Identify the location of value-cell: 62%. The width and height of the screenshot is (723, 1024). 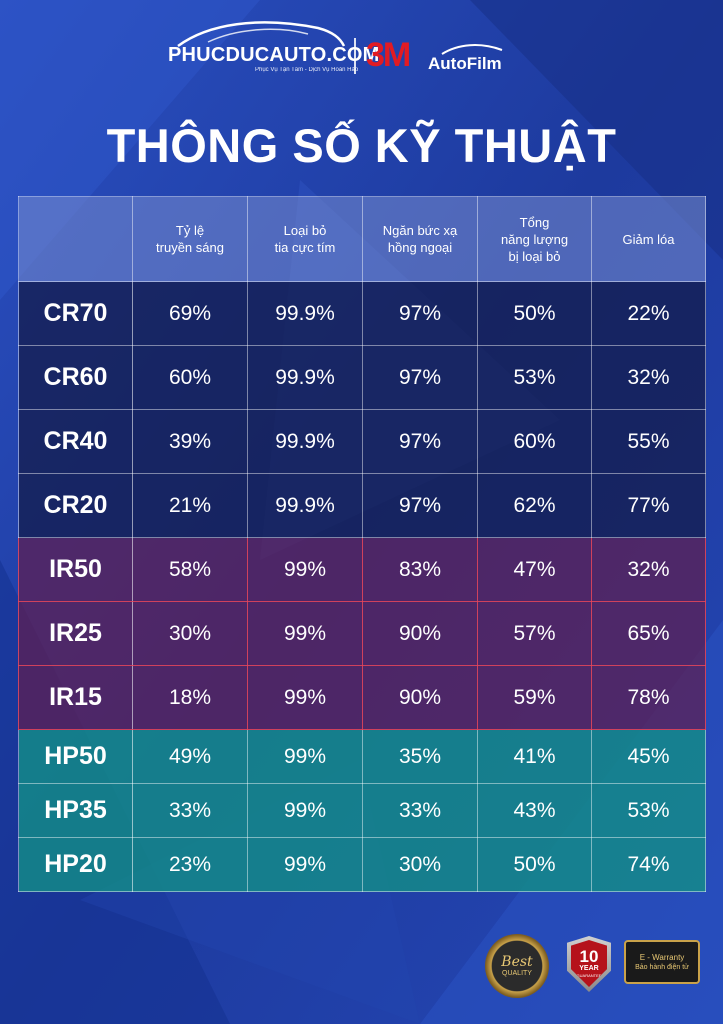
(534, 505).